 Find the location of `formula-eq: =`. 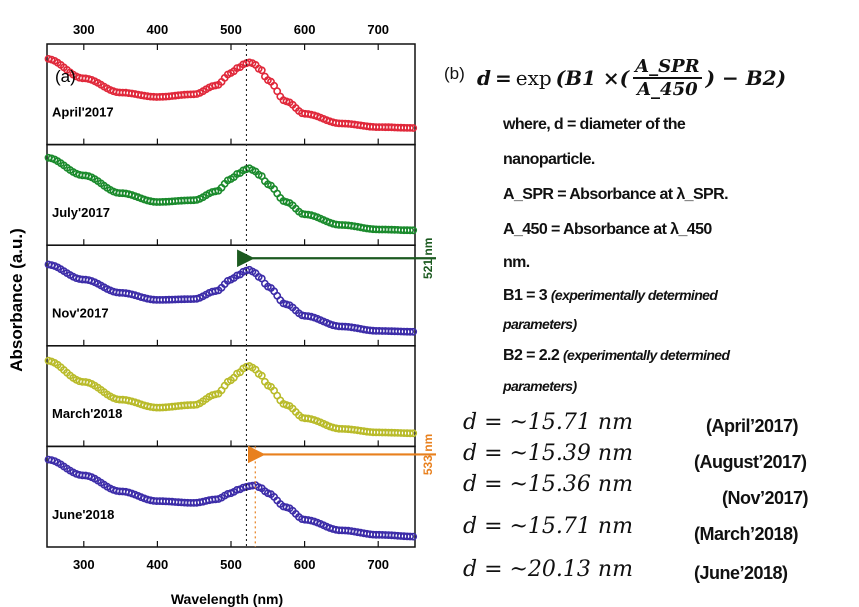

formula-eq: = is located at coordinates (503, 78).